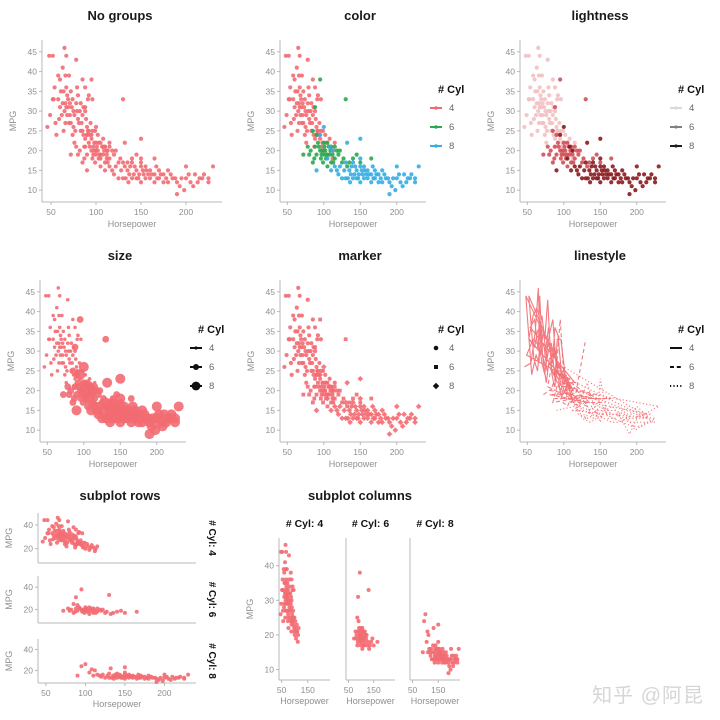 This screenshot has width=720, height=720. I want to click on marker-title: marker, so click(360, 255).